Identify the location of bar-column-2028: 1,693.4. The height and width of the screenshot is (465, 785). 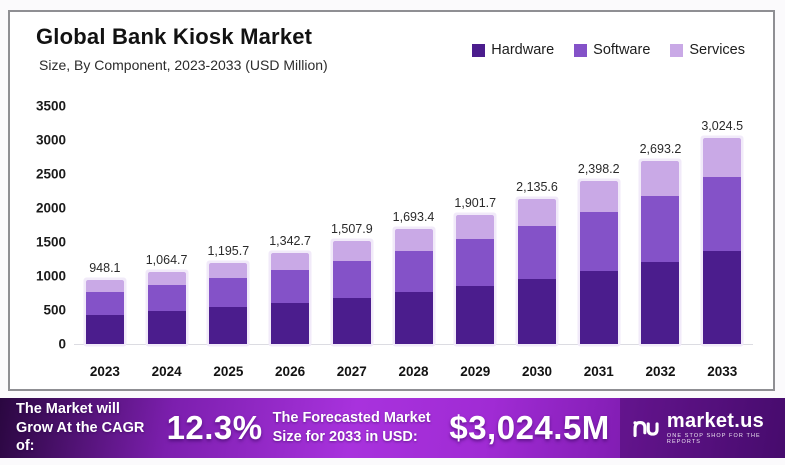
(414, 225).